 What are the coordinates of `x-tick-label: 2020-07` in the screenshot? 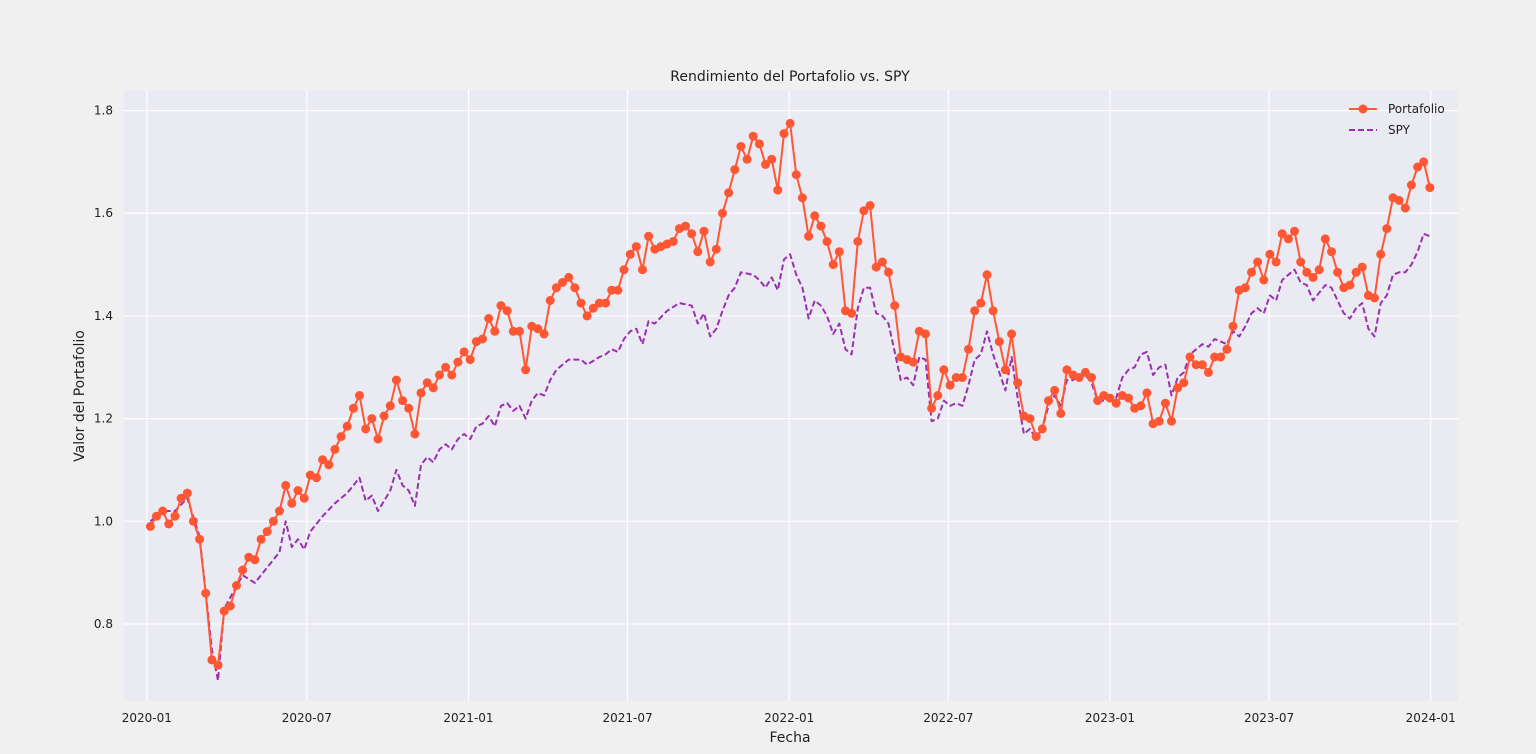 It's located at (307, 718).